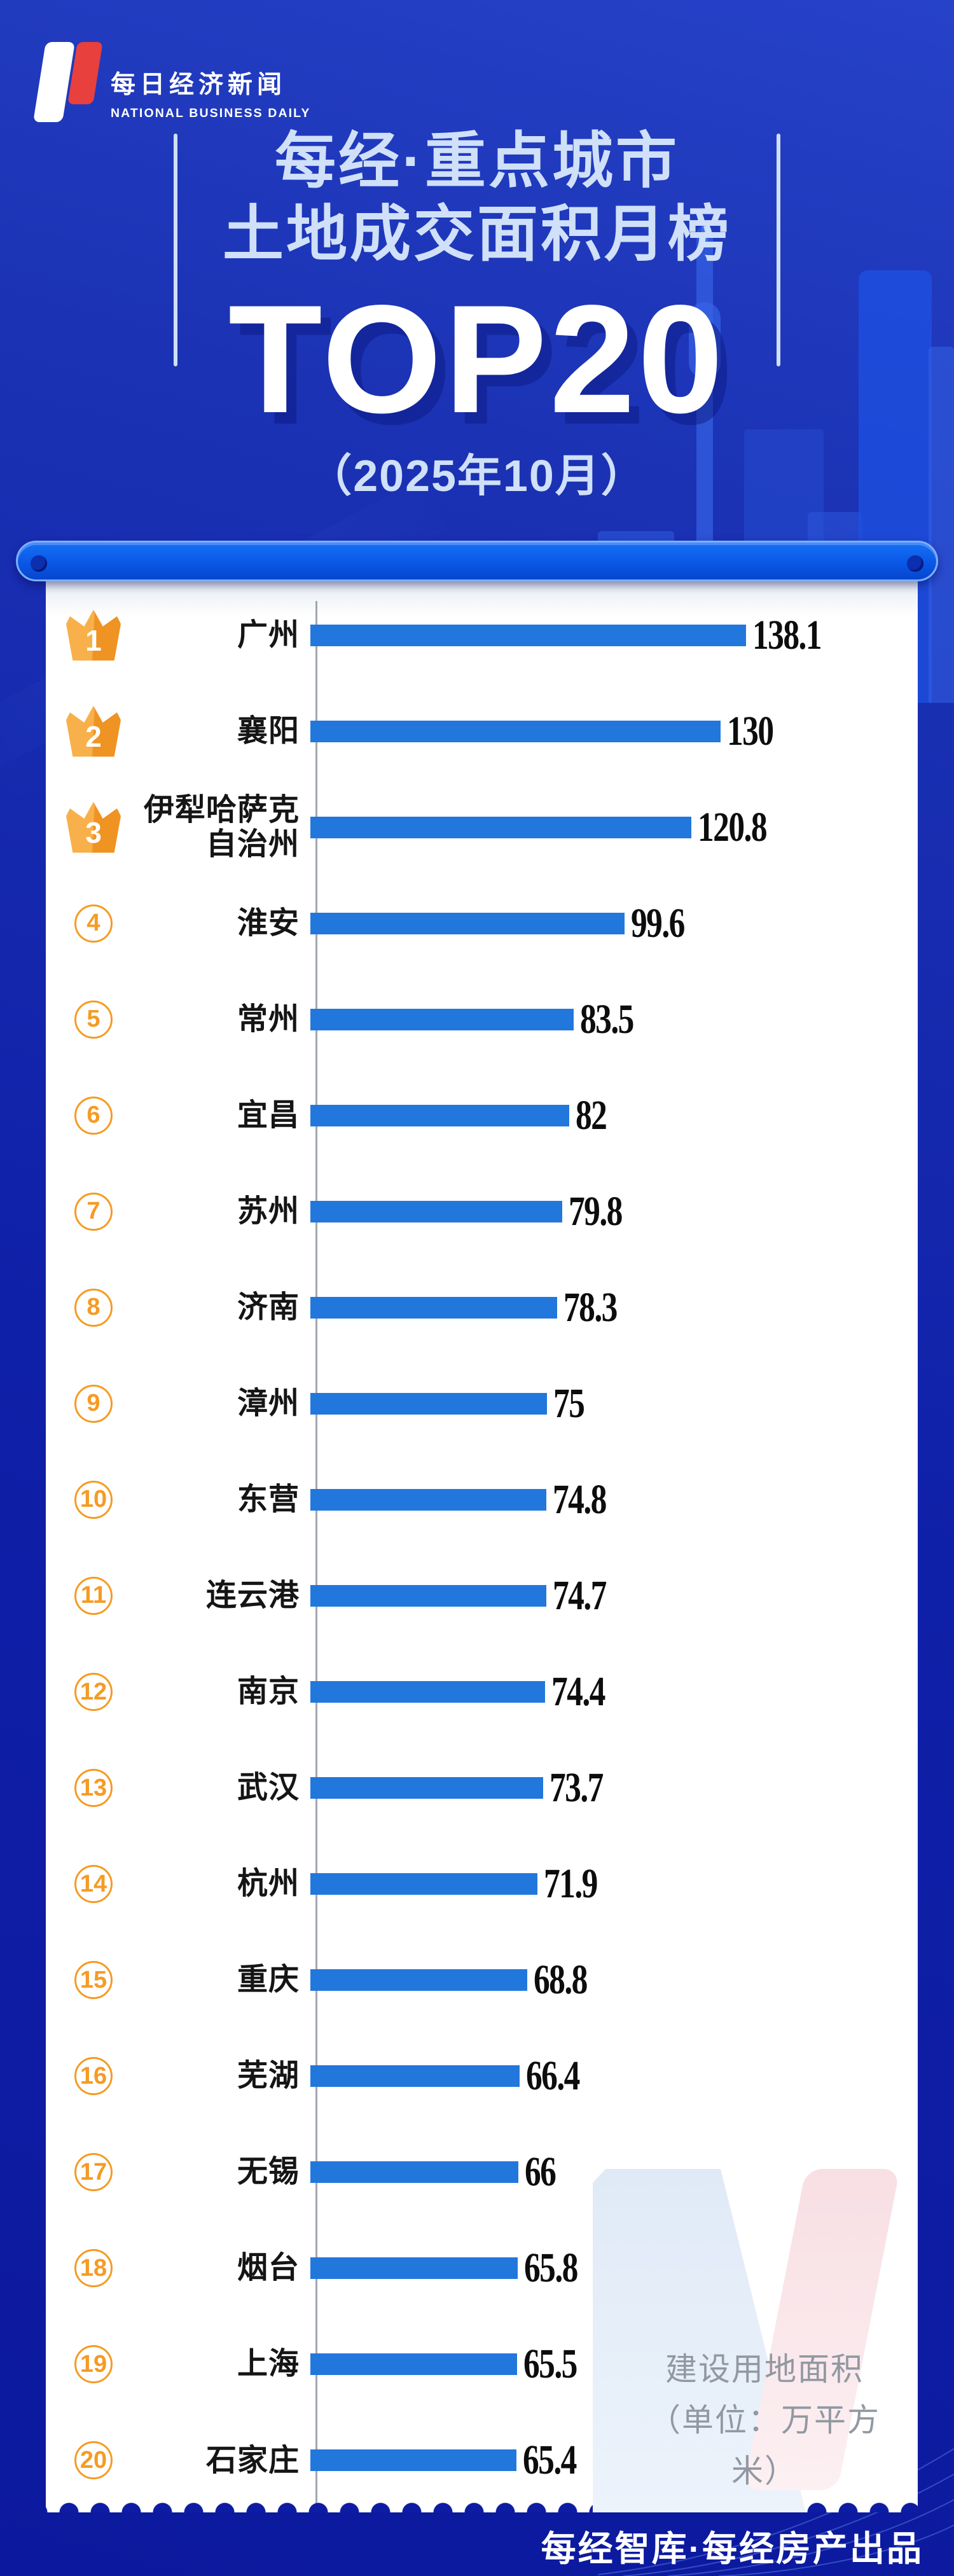 The height and width of the screenshot is (2576, 954). What do you see at coordinates (268, 1788) in the screenshot?
I see `city-label: 武汉` at bounding box center [268, 1788].